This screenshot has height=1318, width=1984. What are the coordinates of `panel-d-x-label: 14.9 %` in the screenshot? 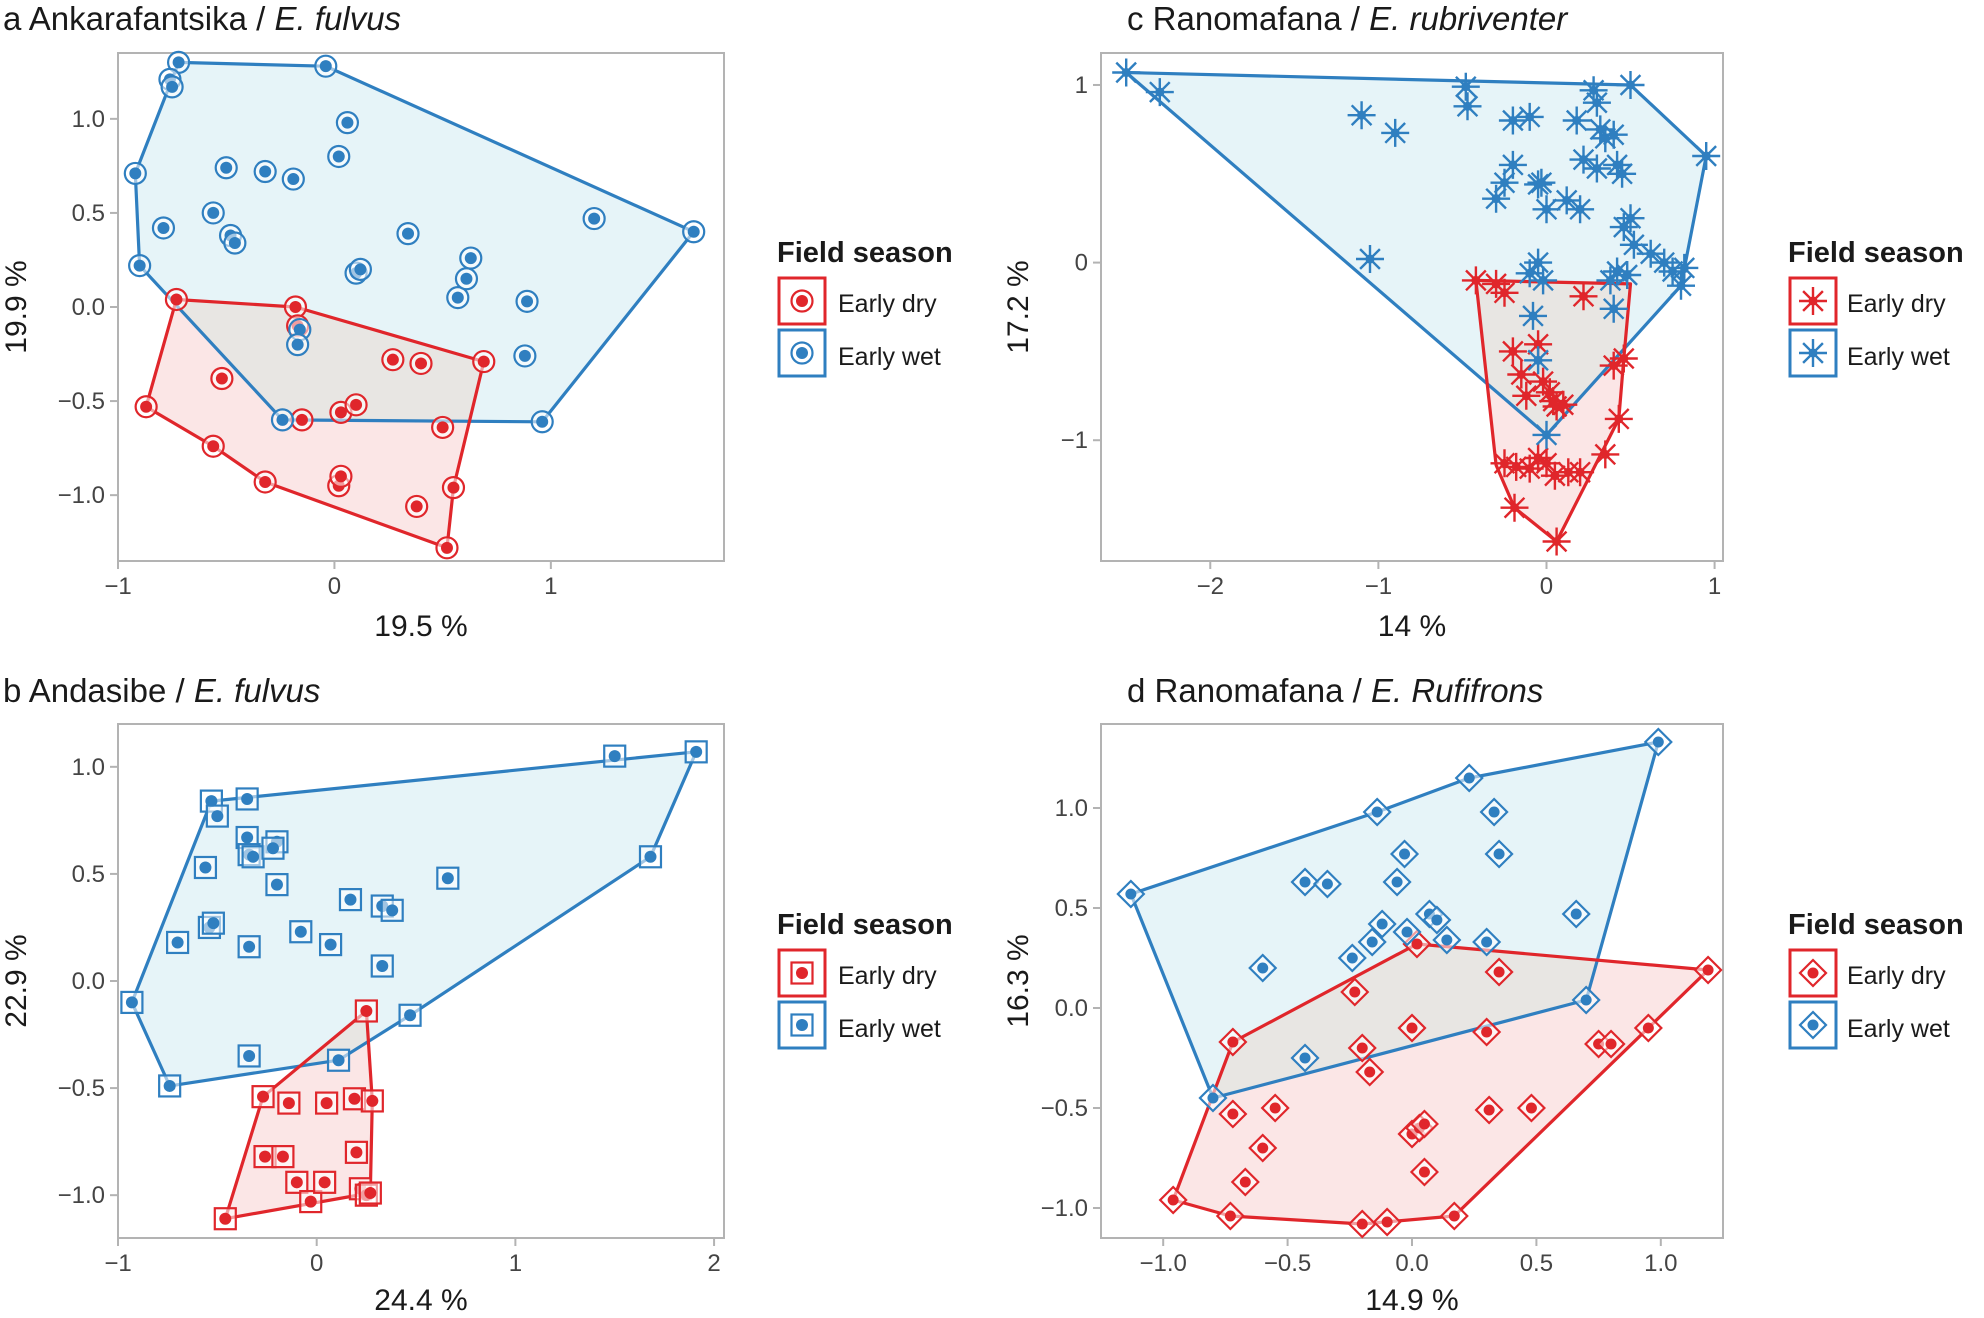 It's located at (1411, 1300).